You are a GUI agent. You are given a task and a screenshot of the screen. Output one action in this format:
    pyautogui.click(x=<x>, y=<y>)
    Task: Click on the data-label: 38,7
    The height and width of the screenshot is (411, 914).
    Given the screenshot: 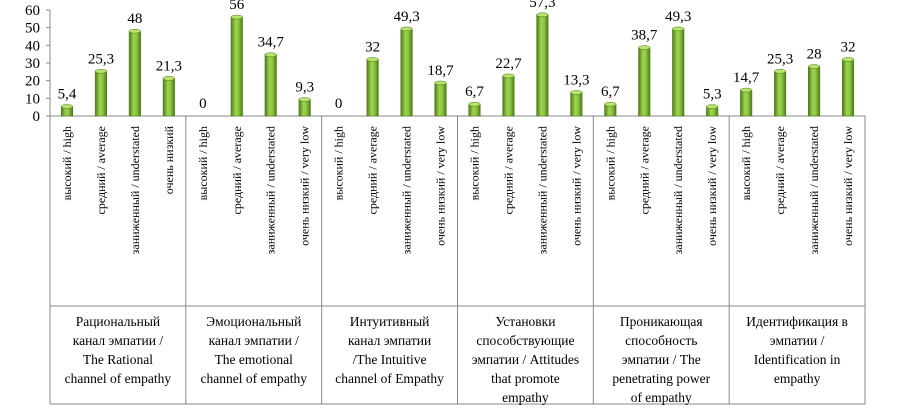 What is the action you would take?
    pyautogui.click(x=644, y=36)
    